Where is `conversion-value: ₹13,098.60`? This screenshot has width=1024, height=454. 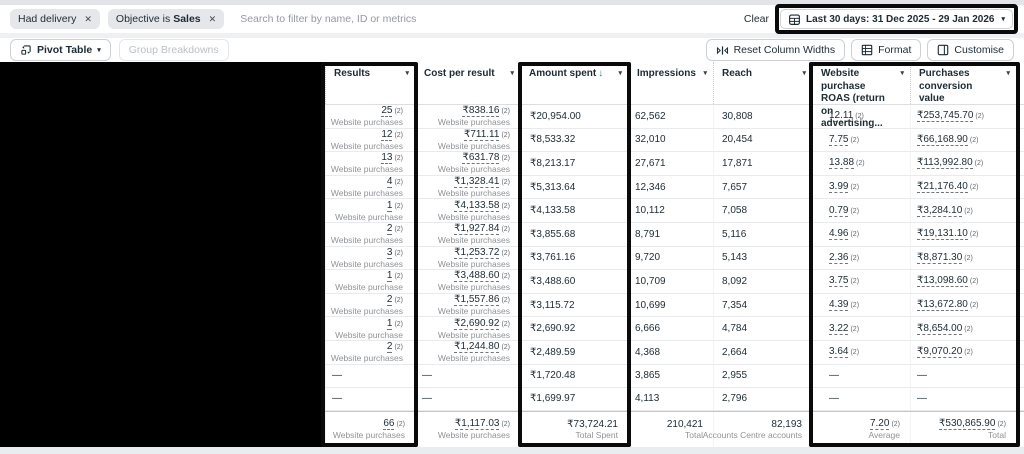 conversion-value: ₹13,098.60 is located at coordinates (942, 281).